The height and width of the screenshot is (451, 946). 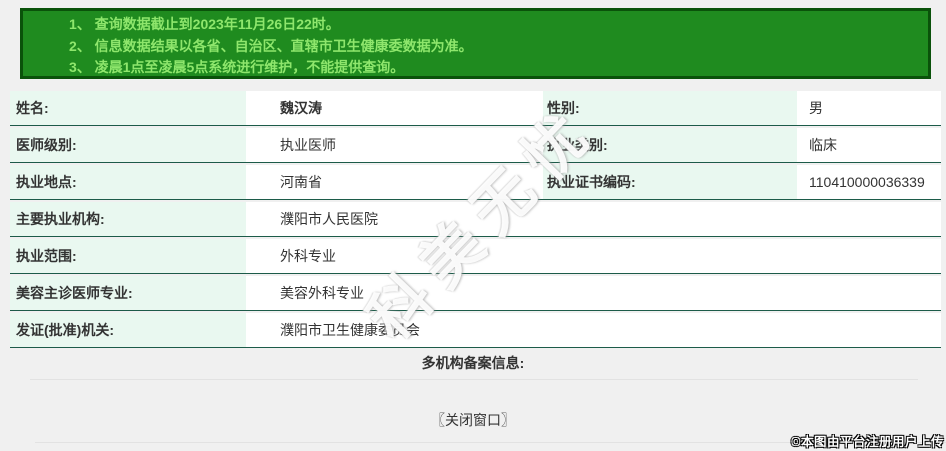 What do you see at coordinates (593, 219) in the screenshot?
I see `field-value-main-institution: 濮阳市人民医院` at bounding box center [593, 219].